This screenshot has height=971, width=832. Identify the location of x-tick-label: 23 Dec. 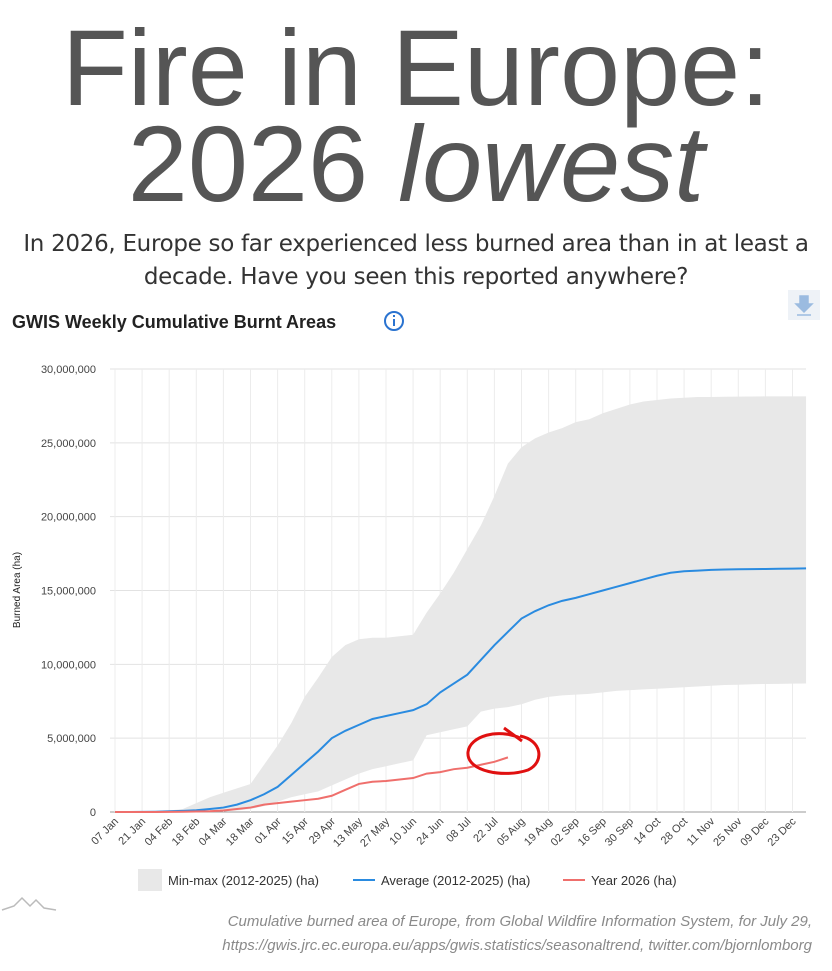
(781, 831).